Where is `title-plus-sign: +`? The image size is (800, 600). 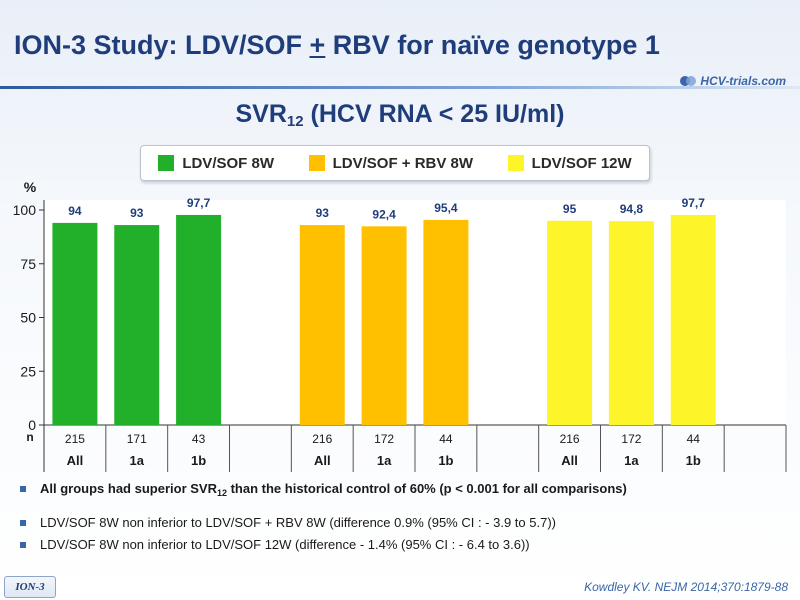 title-plus-sign: + is located at coordinates (317, 45).